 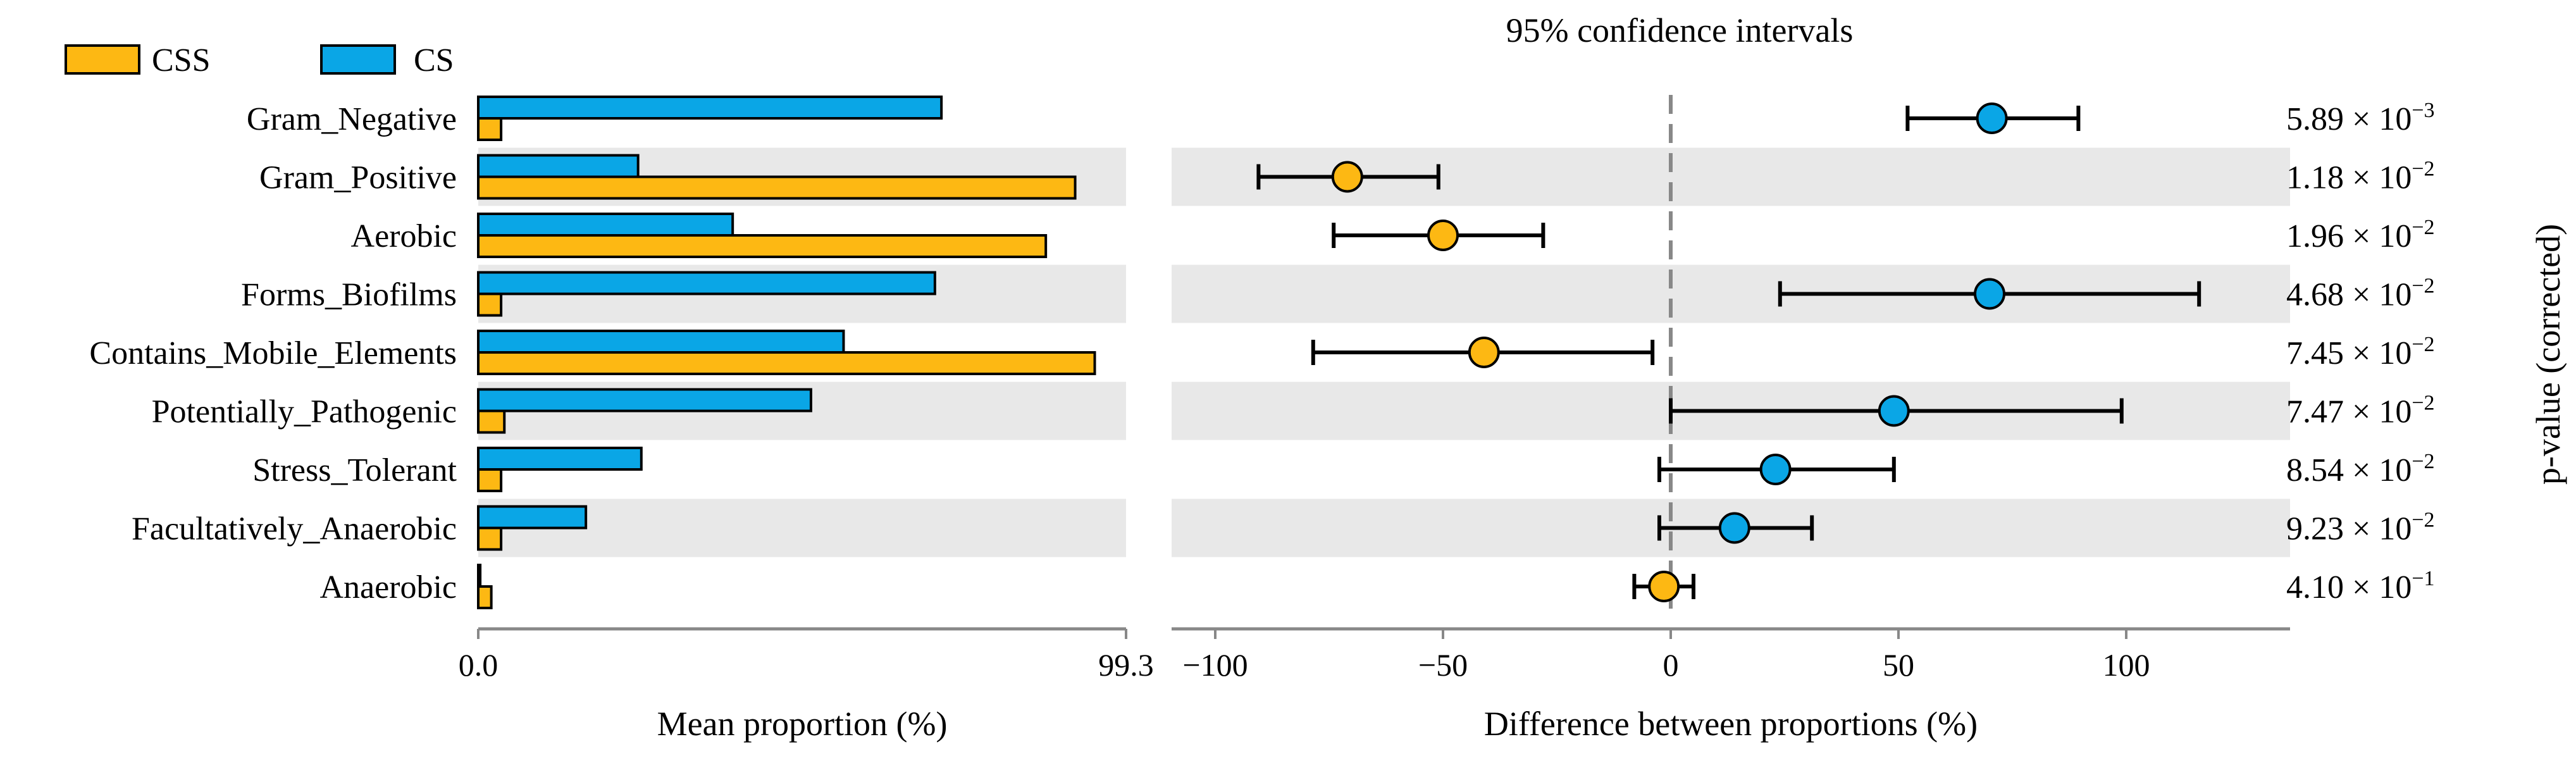 What do you see at coordinates (1671, 665) in the screenshot?
I see `difference-tick-label-2: 0` at bounding box center [1671, 665].